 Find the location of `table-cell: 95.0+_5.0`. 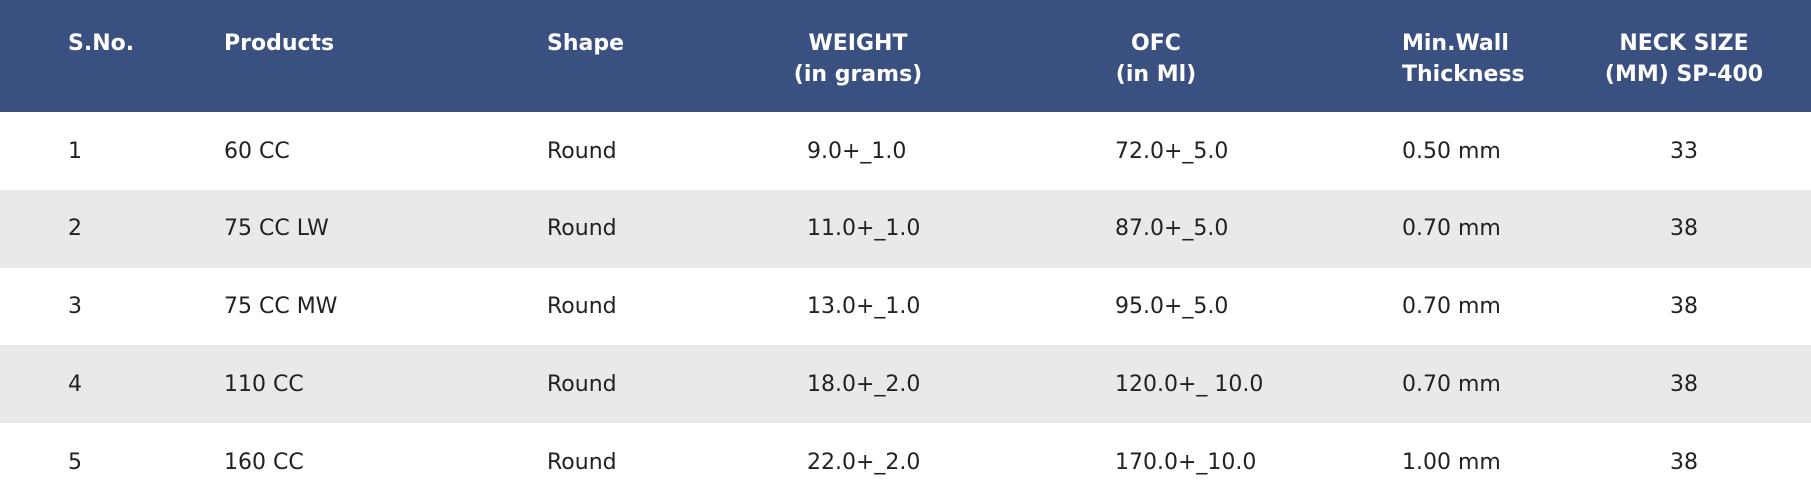

table-cell: 95.0+_5.0 is located at coordinates (1172, 307).